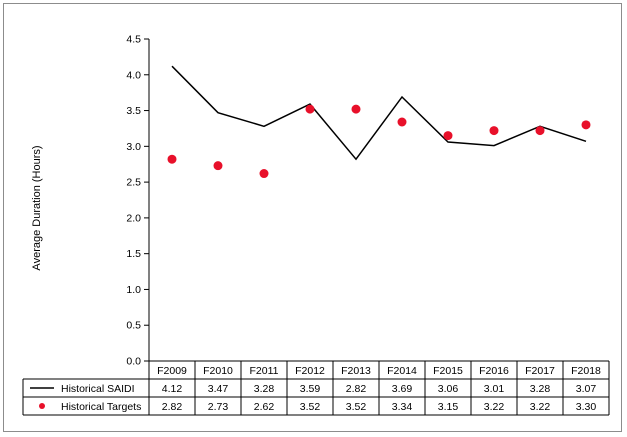 Image resolution: width=627 pixels, height=437 pixels. Describe the element at coordinates (98, 389) in the screenshot. I see `legend-series-name: Historical SAIDI` at that location.